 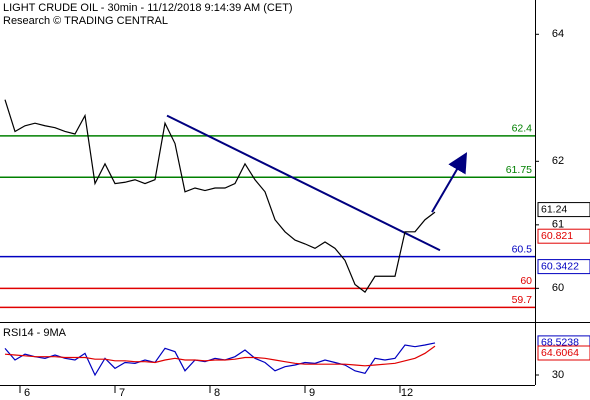 I want to click on price-tag: 61.24, so click(x=554, y=209).